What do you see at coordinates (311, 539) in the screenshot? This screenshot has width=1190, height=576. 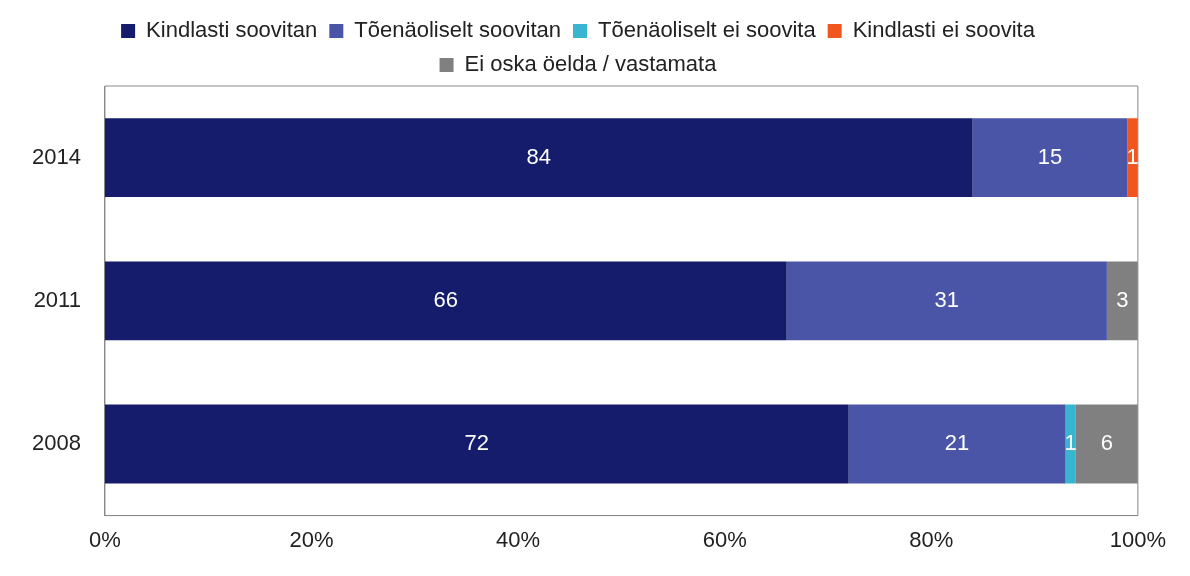 I see `x-tick-label: 20%` at bounding box center [311, 539].